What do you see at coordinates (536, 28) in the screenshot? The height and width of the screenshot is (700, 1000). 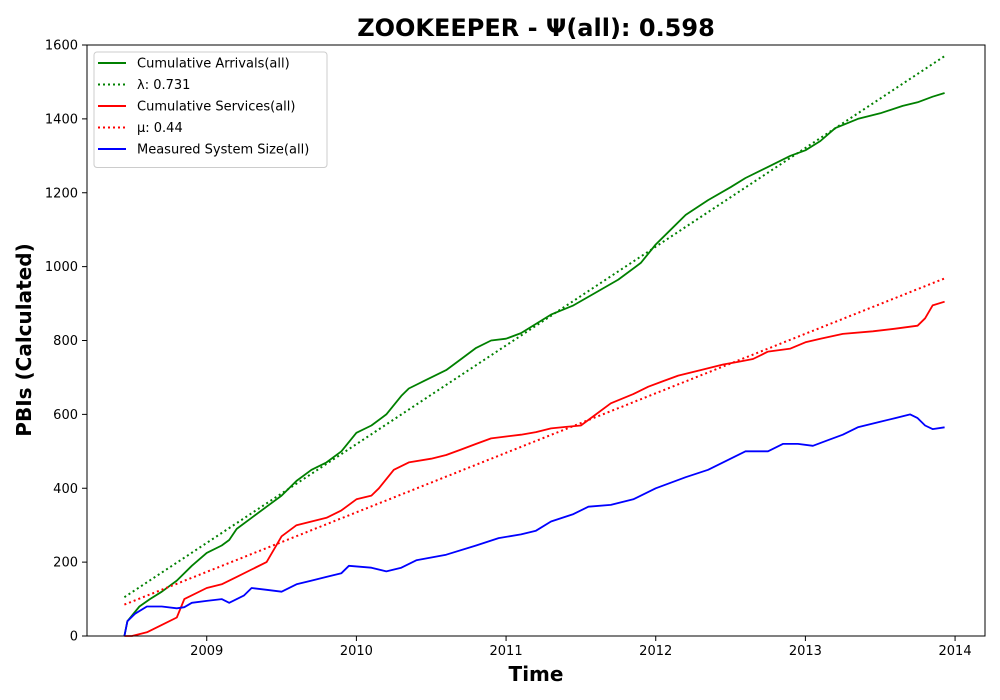 I see `chart-title: ZOOKEEPER - Ψ(all): 0.598` at bounding box center [536, 28].